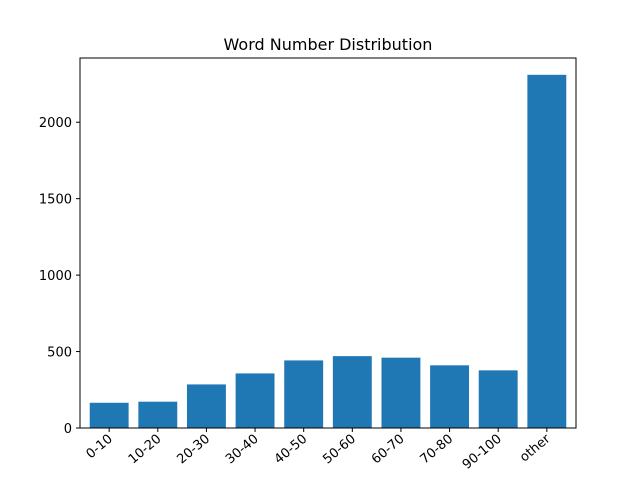 The height and width of the screenshot is (480, 640). Describe the element at coordinates (145, 450) in the screenshot. I see `x-tick-label: 10-20` at that location.